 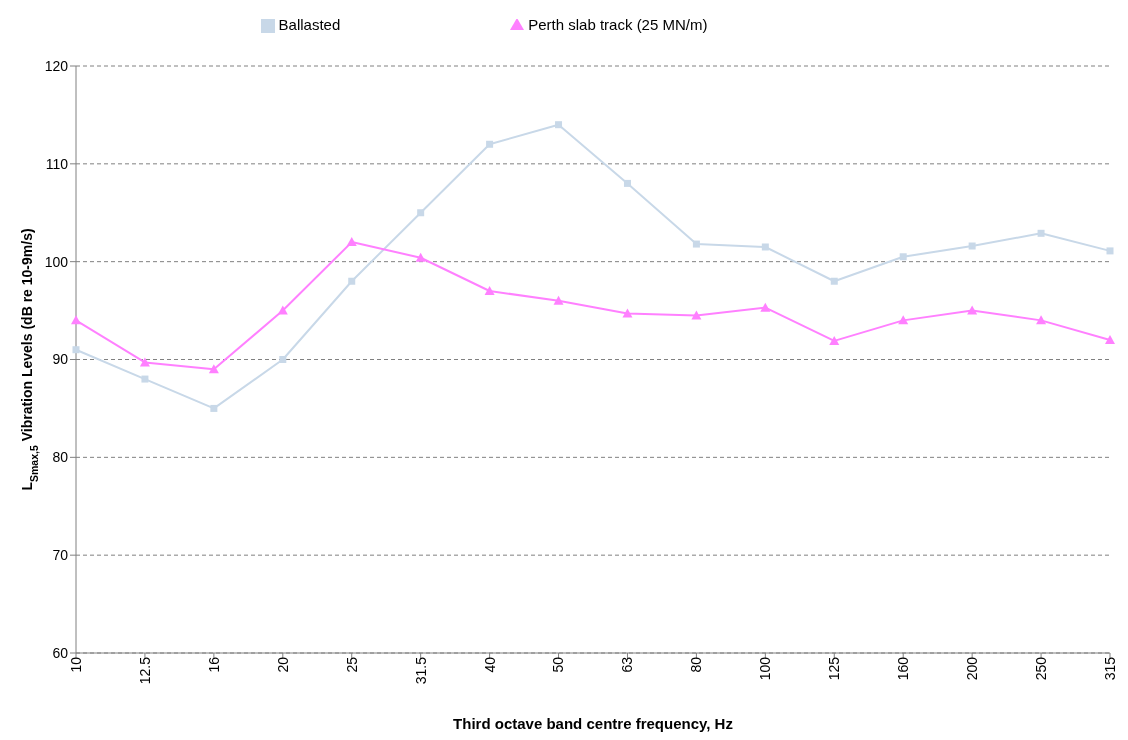 What do you see at coordinates (972, 668) in the screenshot?
I see `x-tick-label: 200` at bounding box center [972, 668].